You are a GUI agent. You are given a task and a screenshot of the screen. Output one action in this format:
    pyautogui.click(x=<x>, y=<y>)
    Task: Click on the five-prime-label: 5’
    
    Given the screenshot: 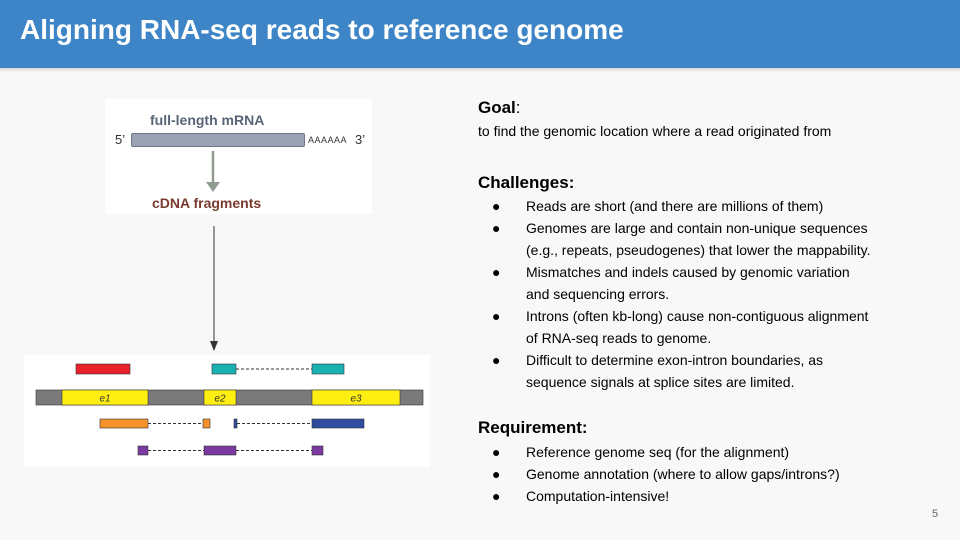 What is the action you would take?
    pyautogui.click(x=120, y=139)
    